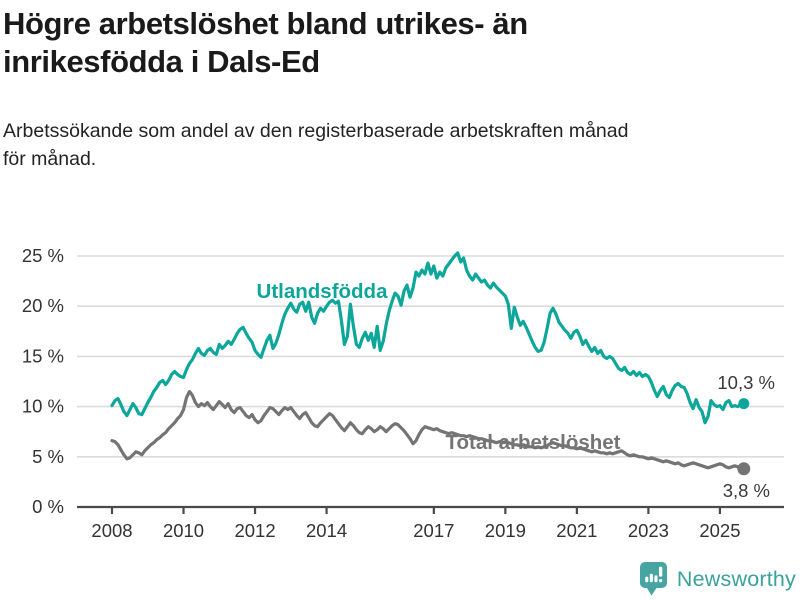 The width and height of the screenshot is (800, 600). What do you see at coordinates (323, 291) in the screenshot?
I see `utlandsfodda-series-label: Utlandsfödda` at bounding box center [323, 291].